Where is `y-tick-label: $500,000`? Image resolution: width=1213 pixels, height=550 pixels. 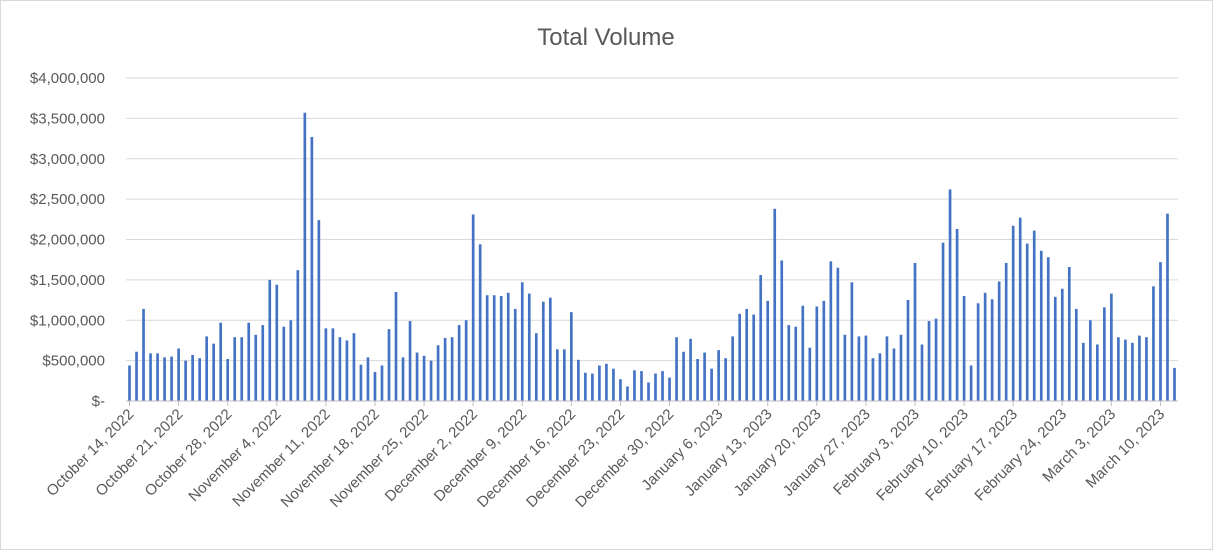 y-tick-label: $500,000 is located at coordinates (73, 361).